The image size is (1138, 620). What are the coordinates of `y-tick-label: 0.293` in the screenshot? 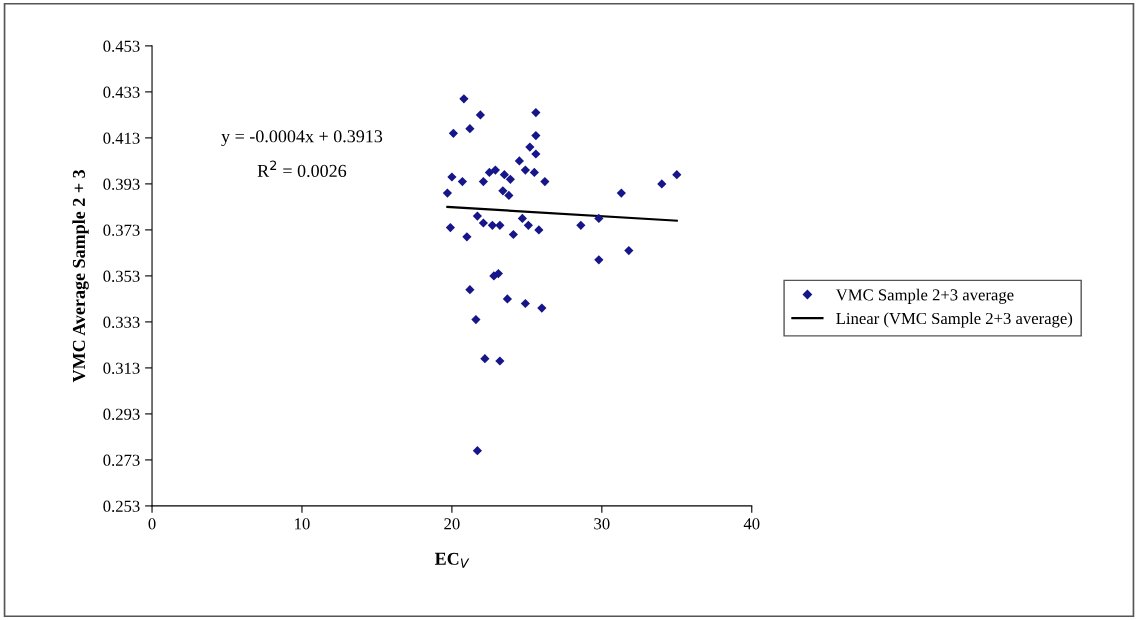 It's located at (121, 414).